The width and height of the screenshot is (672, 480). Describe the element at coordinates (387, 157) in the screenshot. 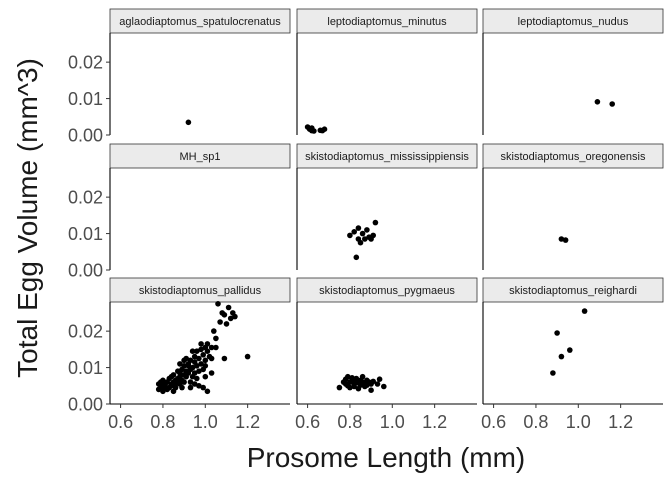

I see `facet-label: skistodiaptomus_mississippiensis` at that location.